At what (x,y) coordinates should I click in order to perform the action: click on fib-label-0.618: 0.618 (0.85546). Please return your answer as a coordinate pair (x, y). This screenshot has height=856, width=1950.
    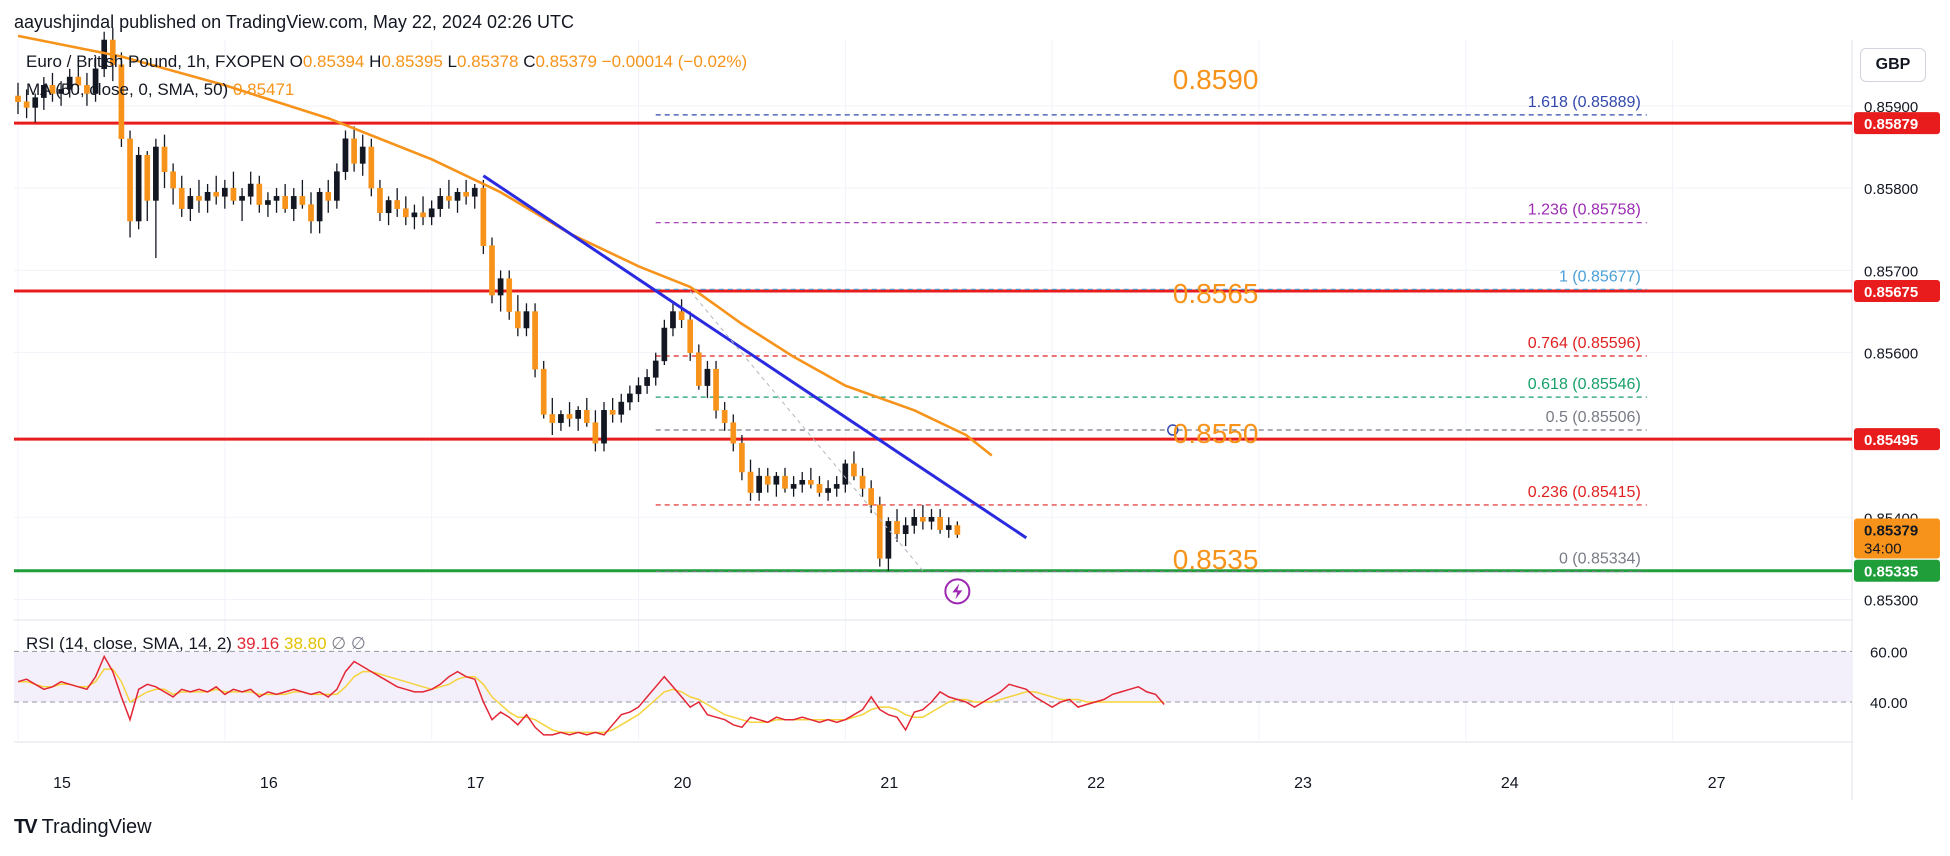
    Looking at the image, I should click on (1584, 384).